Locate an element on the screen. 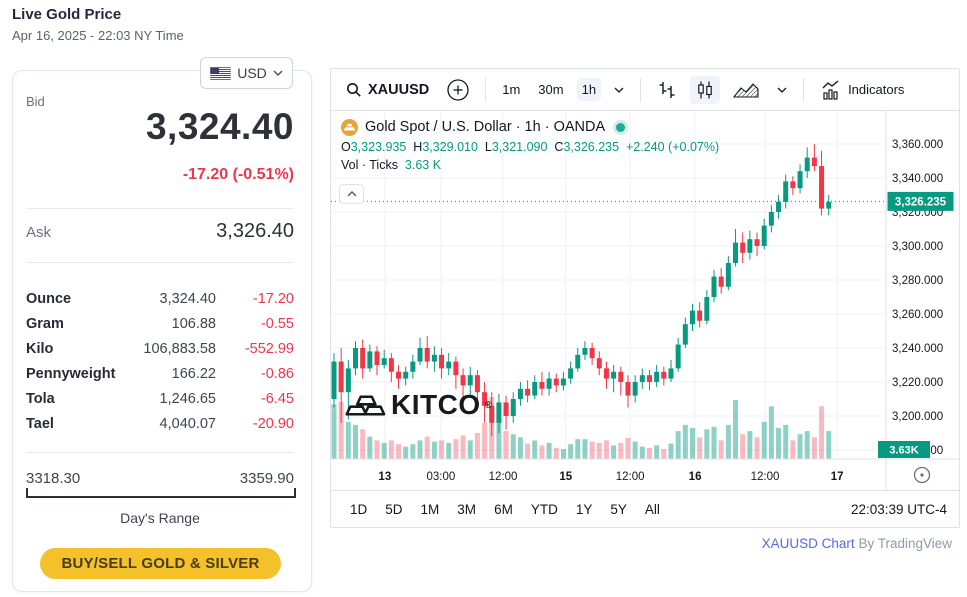  chevron-up-icon is located at coordinates (351, 194).